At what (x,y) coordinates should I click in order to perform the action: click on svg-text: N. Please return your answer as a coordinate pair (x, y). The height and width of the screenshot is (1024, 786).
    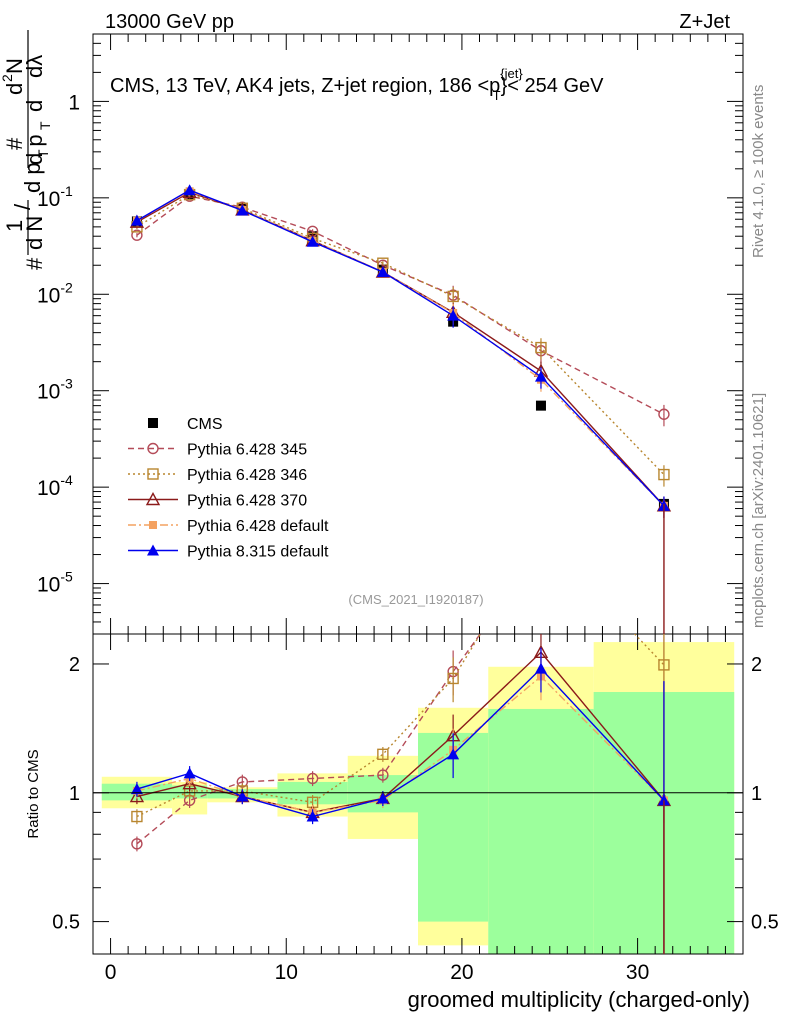
    Looking at the image, I should click on (14, 66).